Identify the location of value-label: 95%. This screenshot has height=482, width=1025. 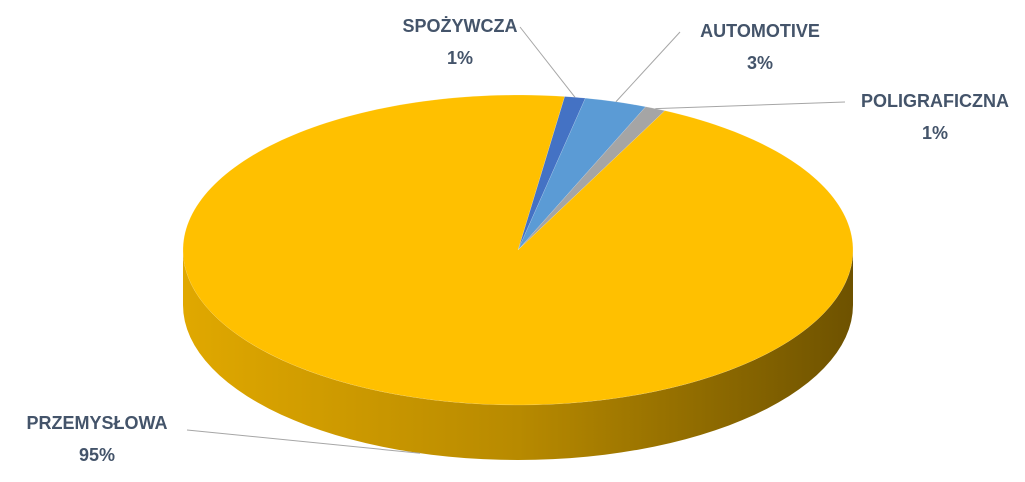
(97, 455).